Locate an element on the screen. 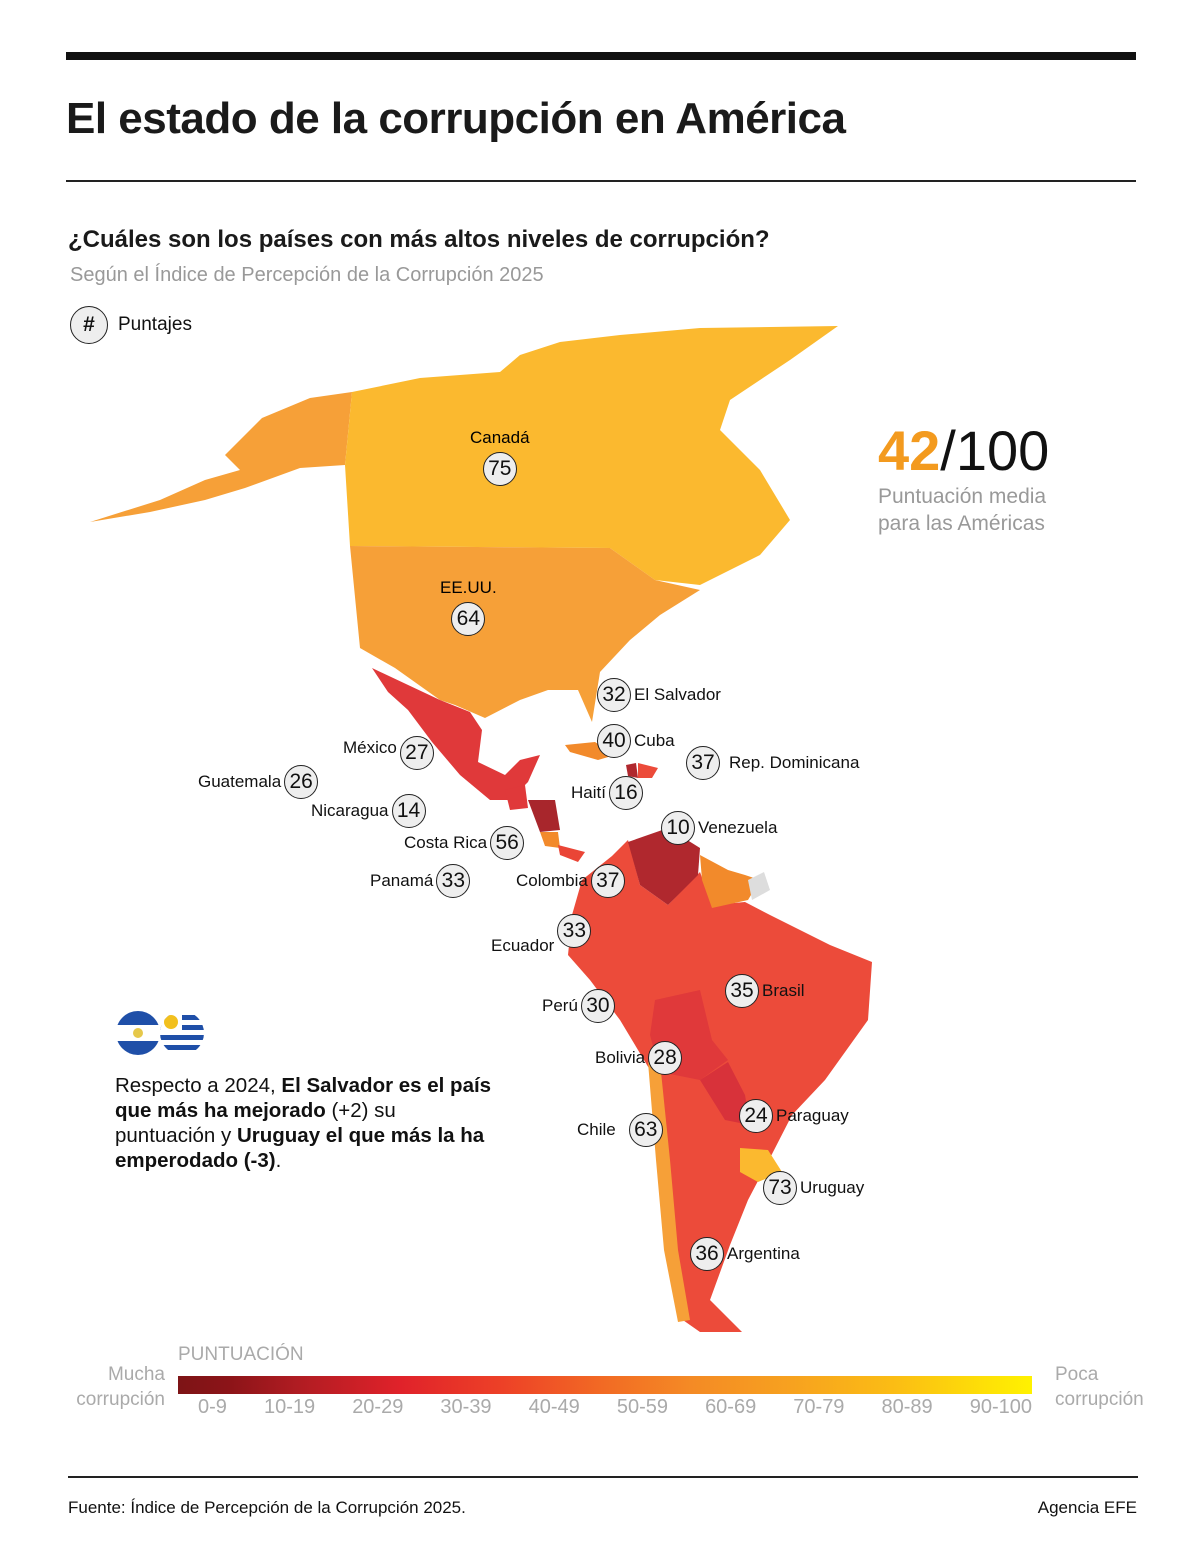  country-label: Panamá is located at coordinates (402, 880).